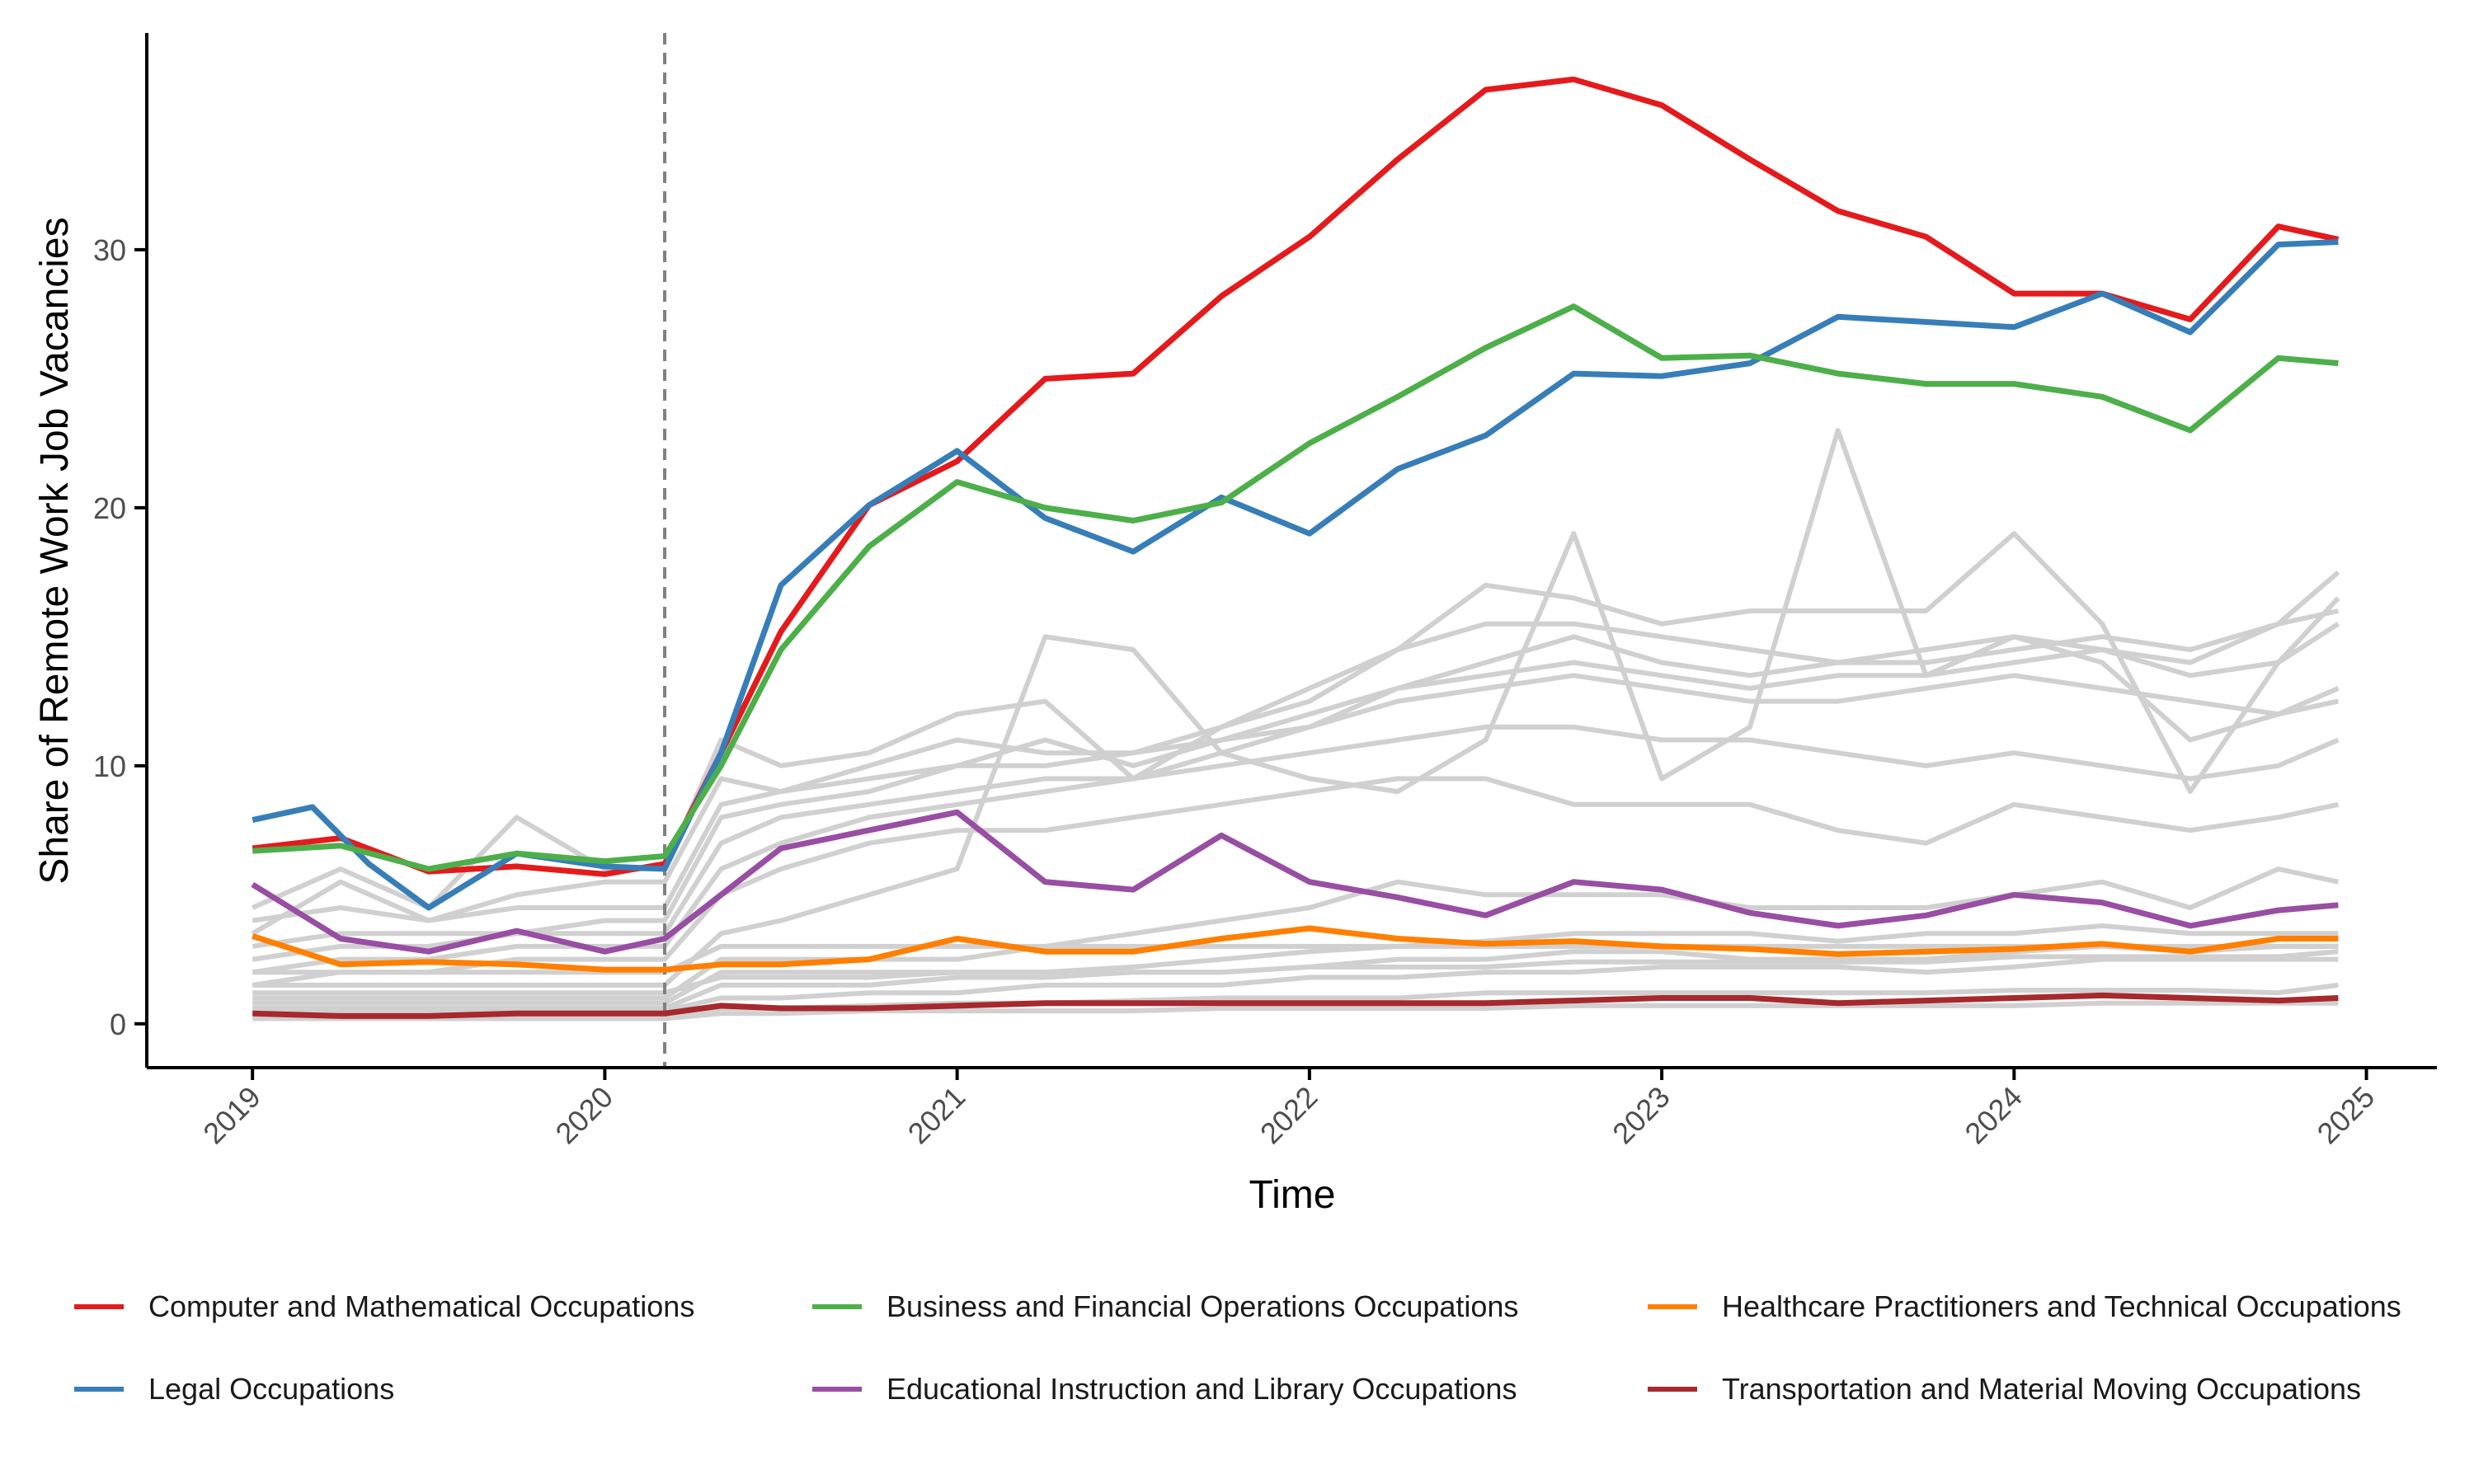 The height and width of the screenshot is (1484, 2474). What do you see at coordinates (936, 1115) in the screenshot?
I see `x-tick-label: 2021` at bounding box center [936, 1115].